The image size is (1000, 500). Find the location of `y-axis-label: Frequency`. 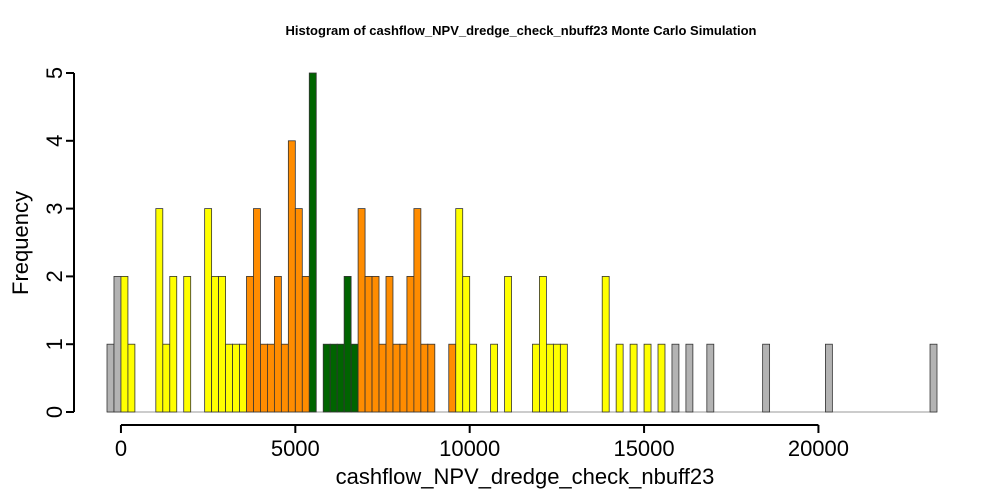

y-axis-label: Frequency is located at coordinates (20, 243).